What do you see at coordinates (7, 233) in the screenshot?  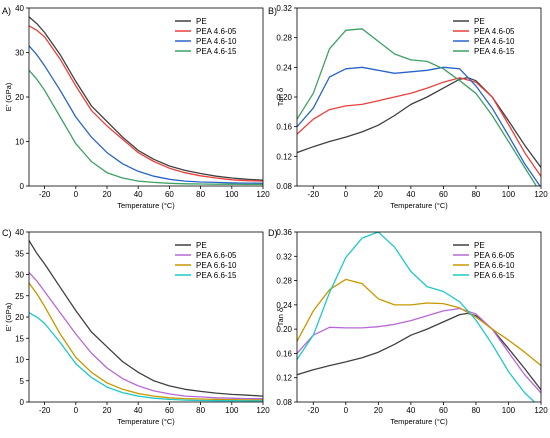 I see `panel-label: C)` at bounding box center [7, 233].